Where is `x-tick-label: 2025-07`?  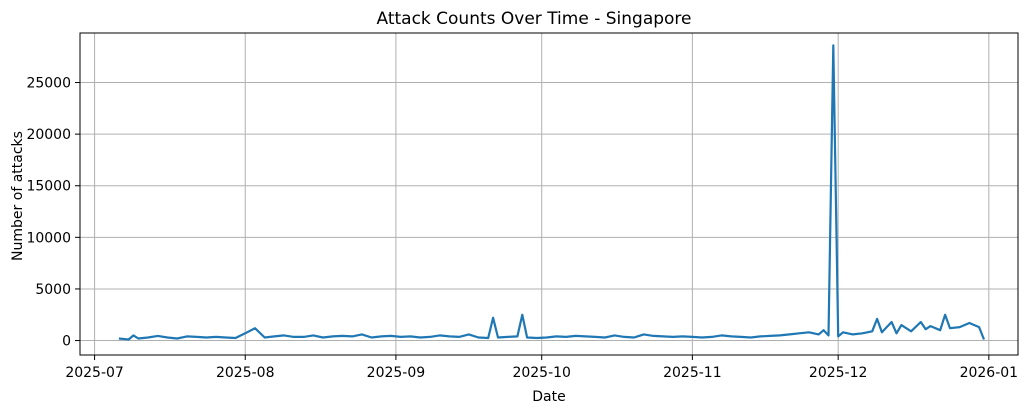 x-tick-label: 2025-07 is located at coordinates (94, 373).